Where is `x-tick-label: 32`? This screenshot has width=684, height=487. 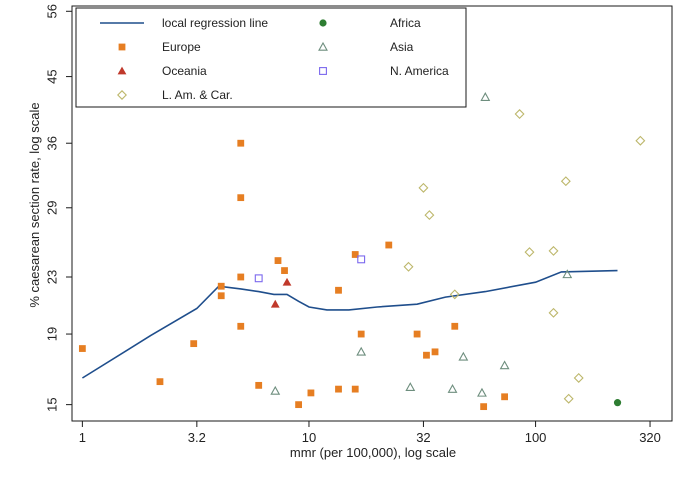 x-tick-label: 32 is located at coordinates (423, 437).